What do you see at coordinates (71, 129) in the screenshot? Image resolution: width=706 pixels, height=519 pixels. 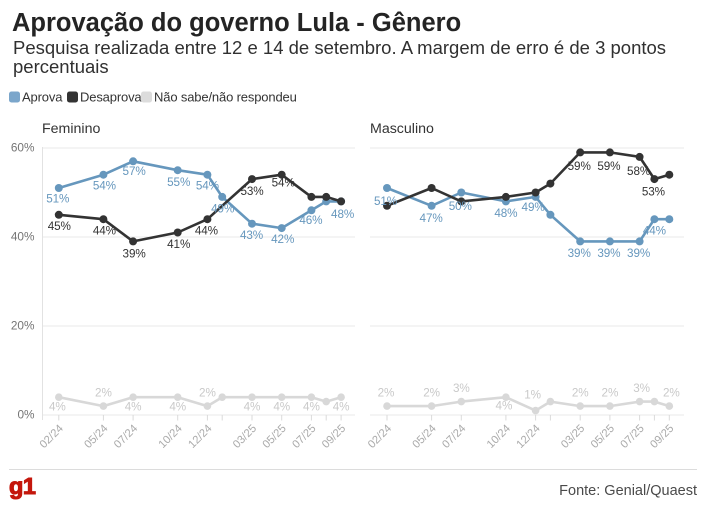 I see `svg-text: Feminino` at bounding box center [71, 129].